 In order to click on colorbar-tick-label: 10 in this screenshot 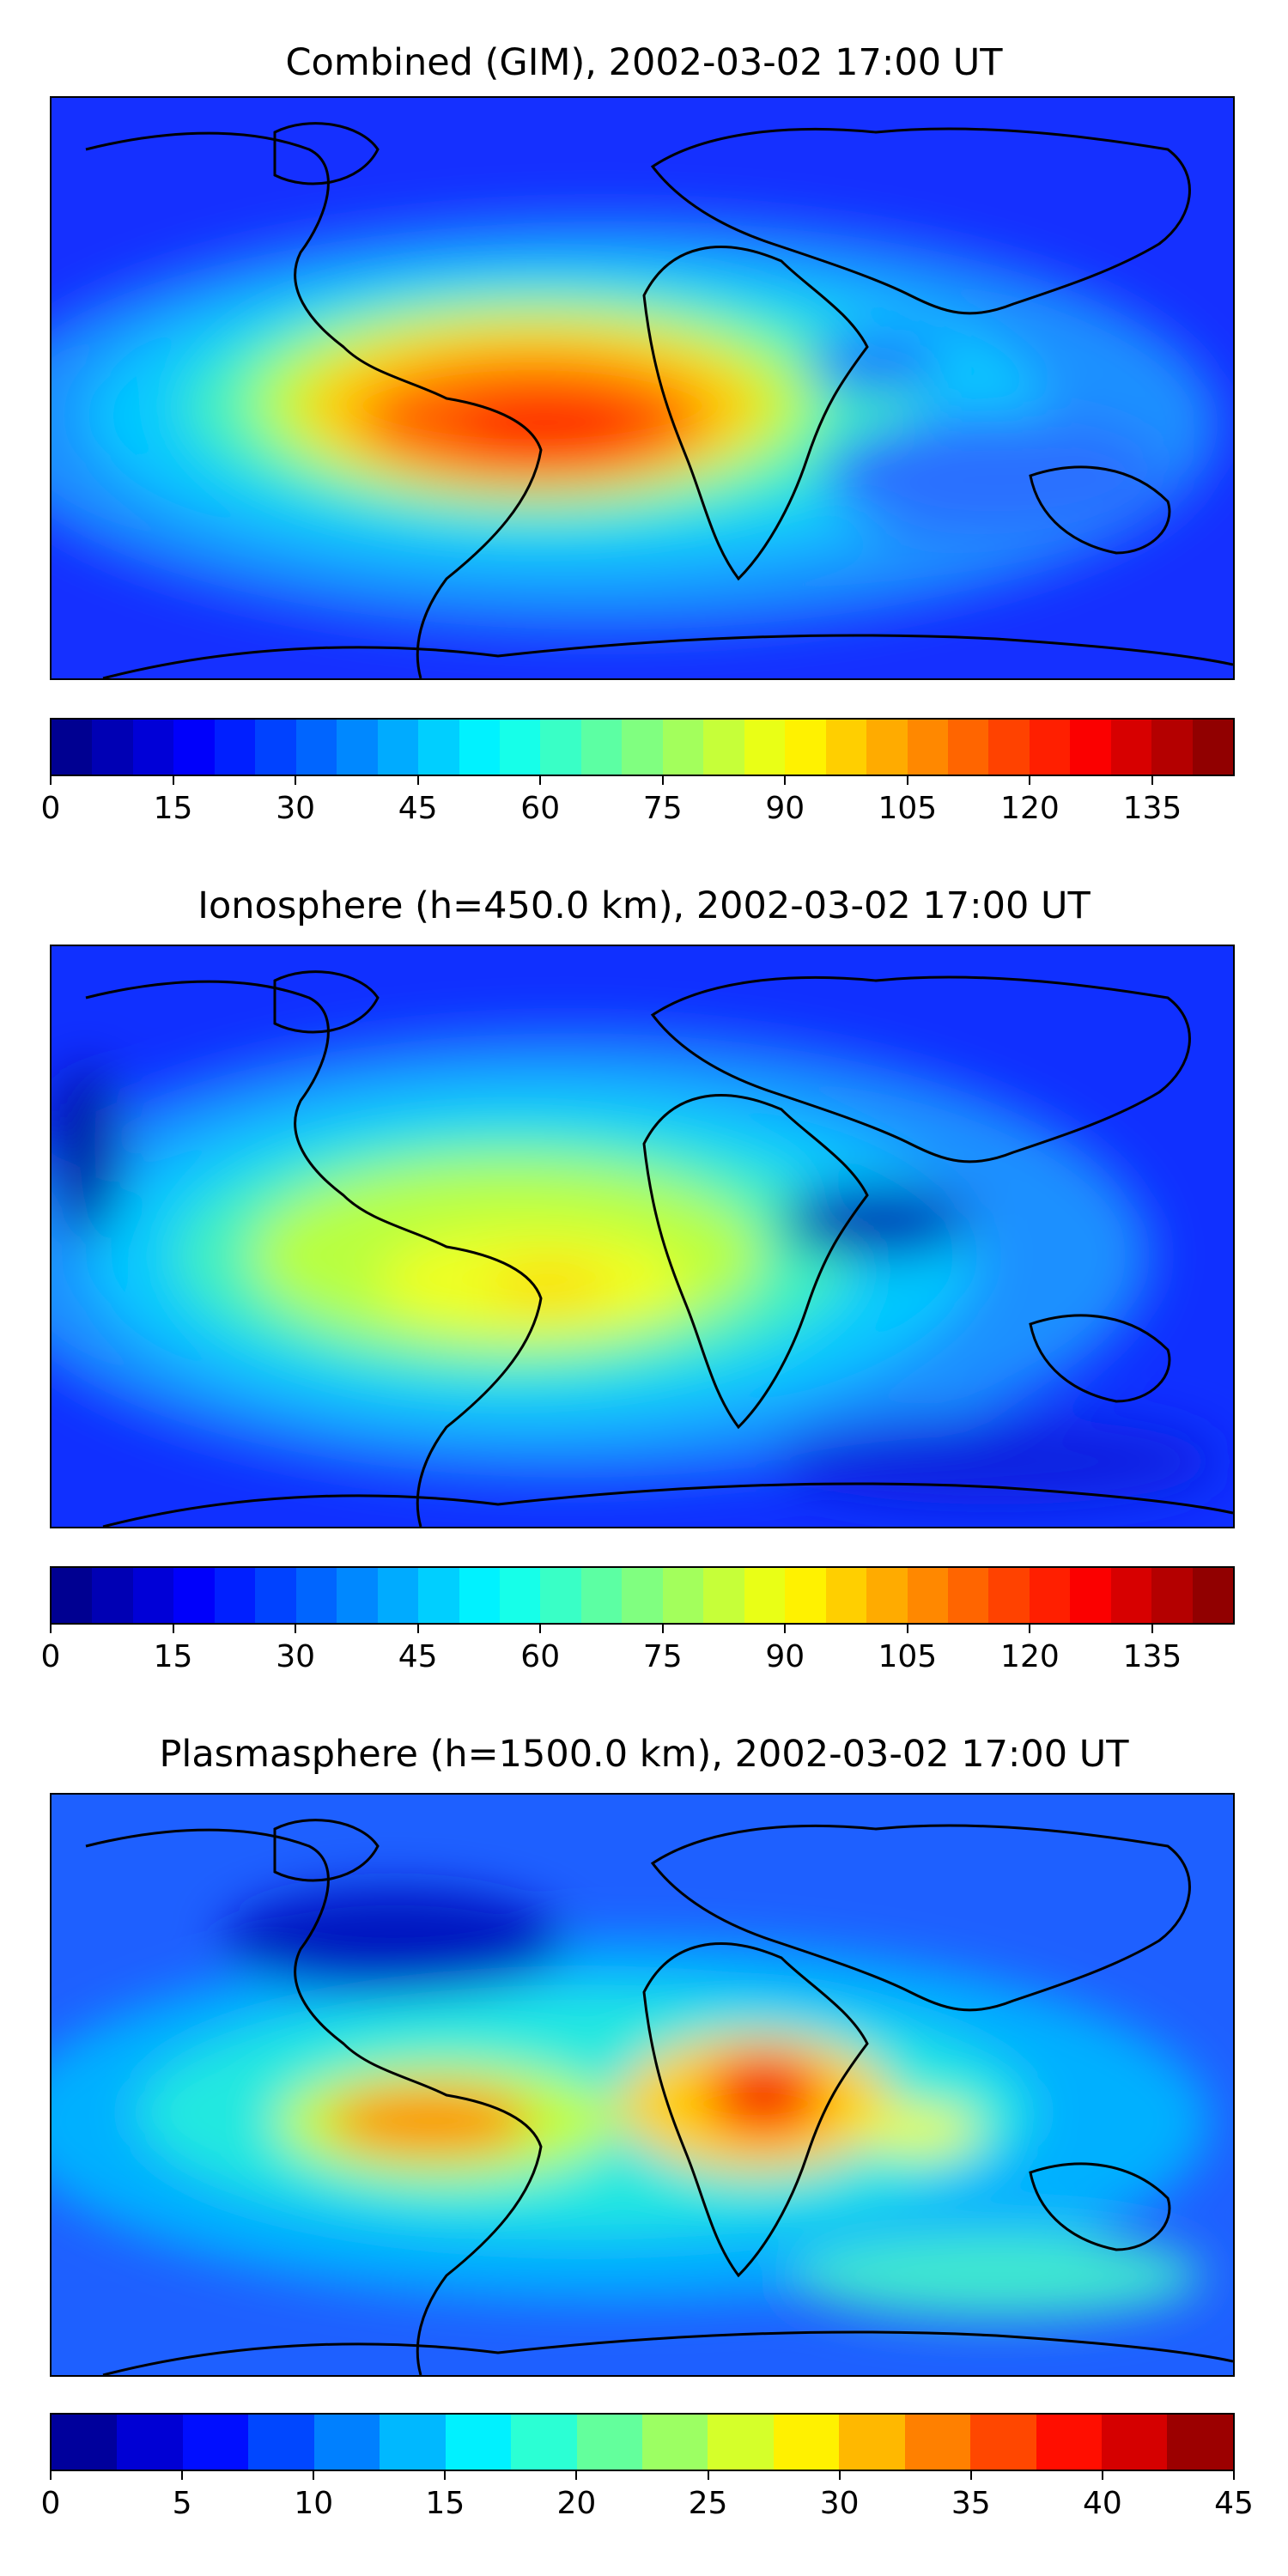, I will do `click(314, 2503)`.